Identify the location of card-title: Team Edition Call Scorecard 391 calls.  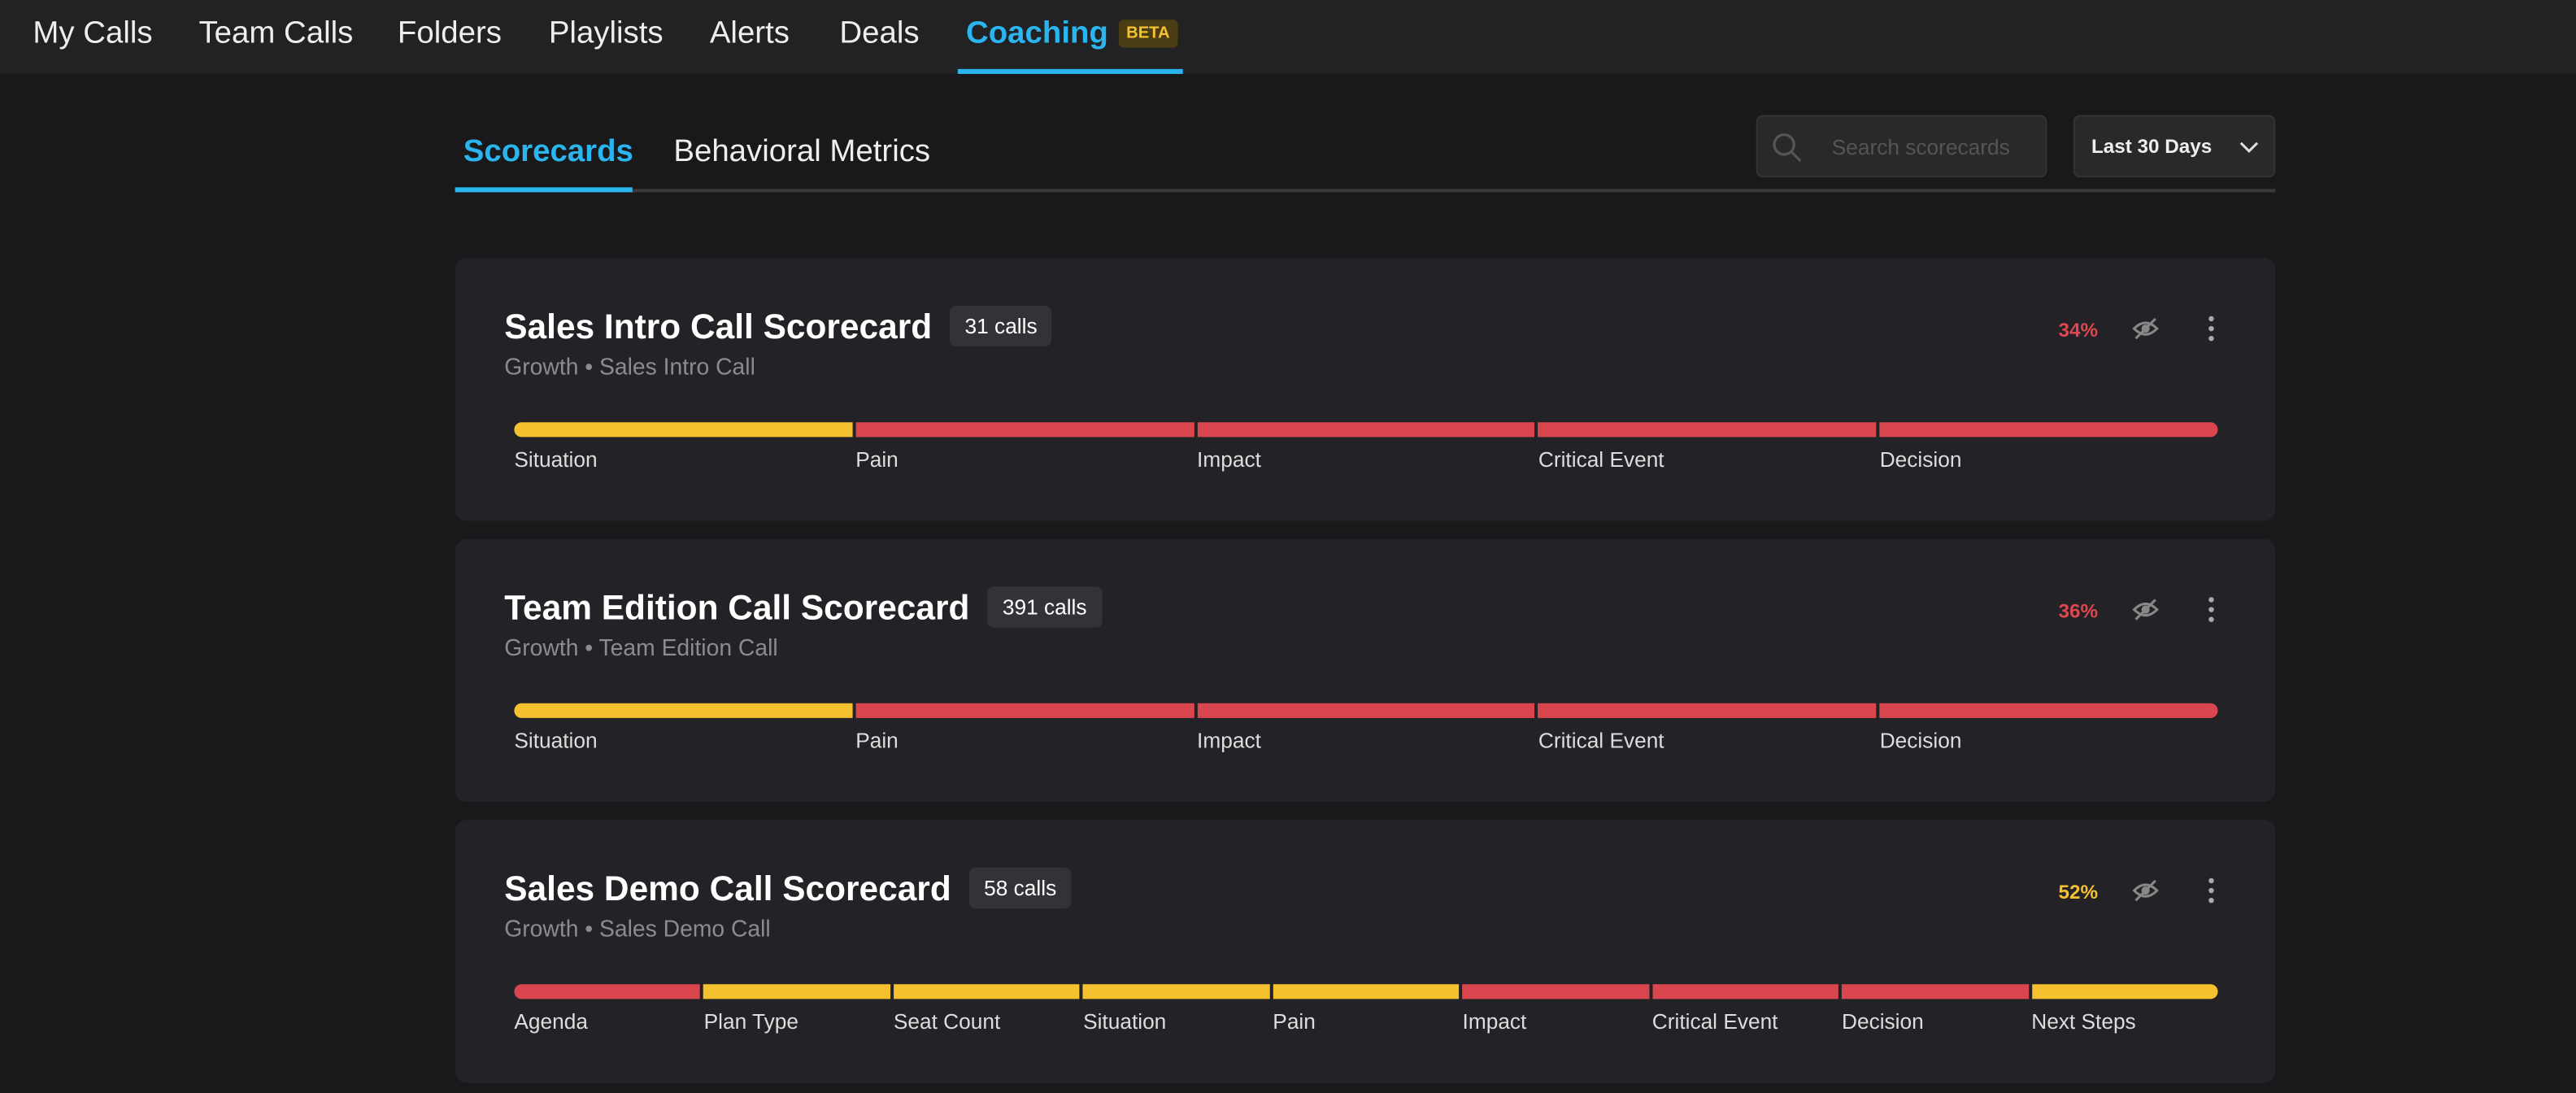
(803, 607).